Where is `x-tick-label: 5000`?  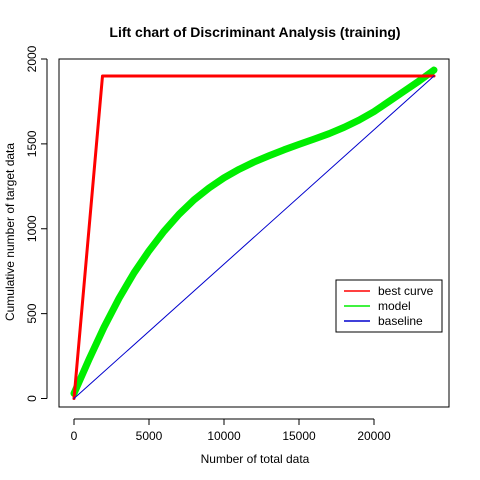 x-tick-label: 5000 is located at coordinates (149, 436).